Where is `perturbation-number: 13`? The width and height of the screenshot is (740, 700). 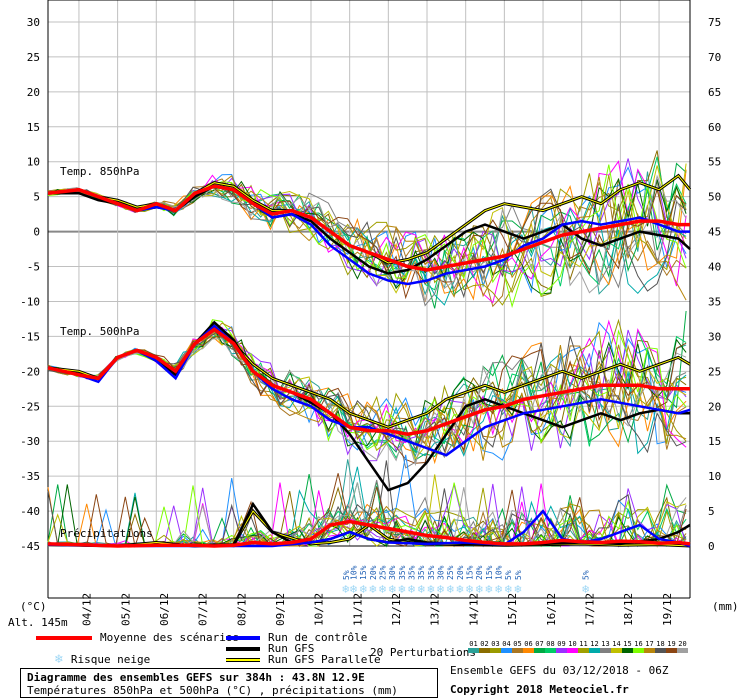
perturbation-number: 13 is located at coordinates (605, 644).